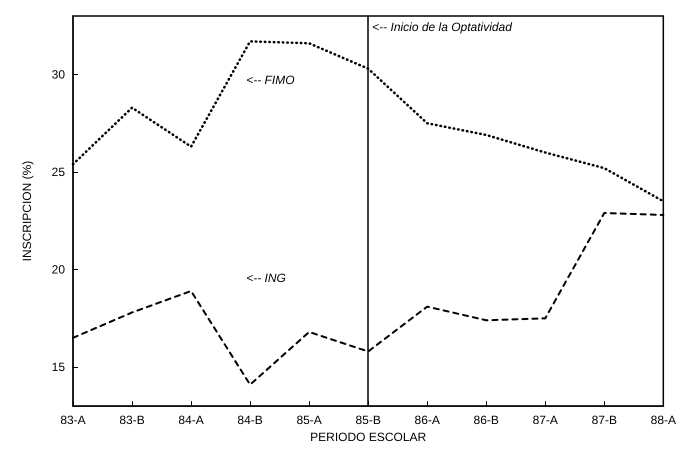 The width and height of the screenshot is (687, 456). Describe the element at coordinates (442, 27) in the screenshot. I see `ref-line-label: <-- Inicio de la Optatividad` at that location.